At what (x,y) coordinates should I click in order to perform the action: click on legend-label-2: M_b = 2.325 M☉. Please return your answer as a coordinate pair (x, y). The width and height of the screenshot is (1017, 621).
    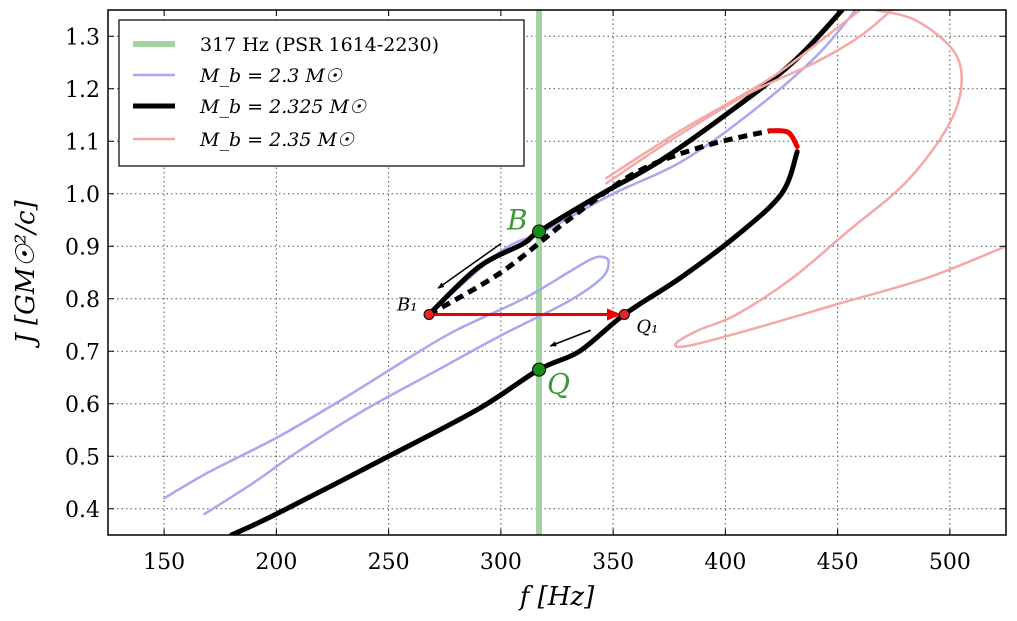
    Looking at the image, I should click on (283, 107).